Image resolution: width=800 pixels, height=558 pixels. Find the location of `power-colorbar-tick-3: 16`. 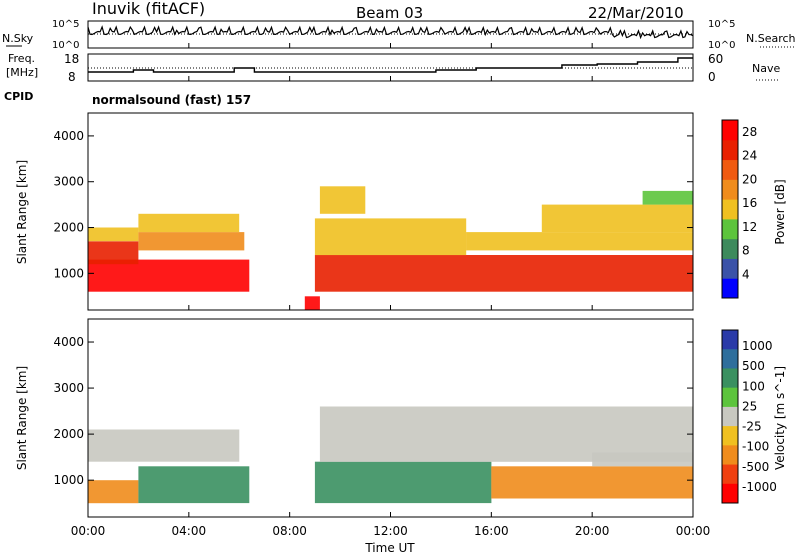

power-colorbar-tick-3: 16 is located at coordinates (749, 203).